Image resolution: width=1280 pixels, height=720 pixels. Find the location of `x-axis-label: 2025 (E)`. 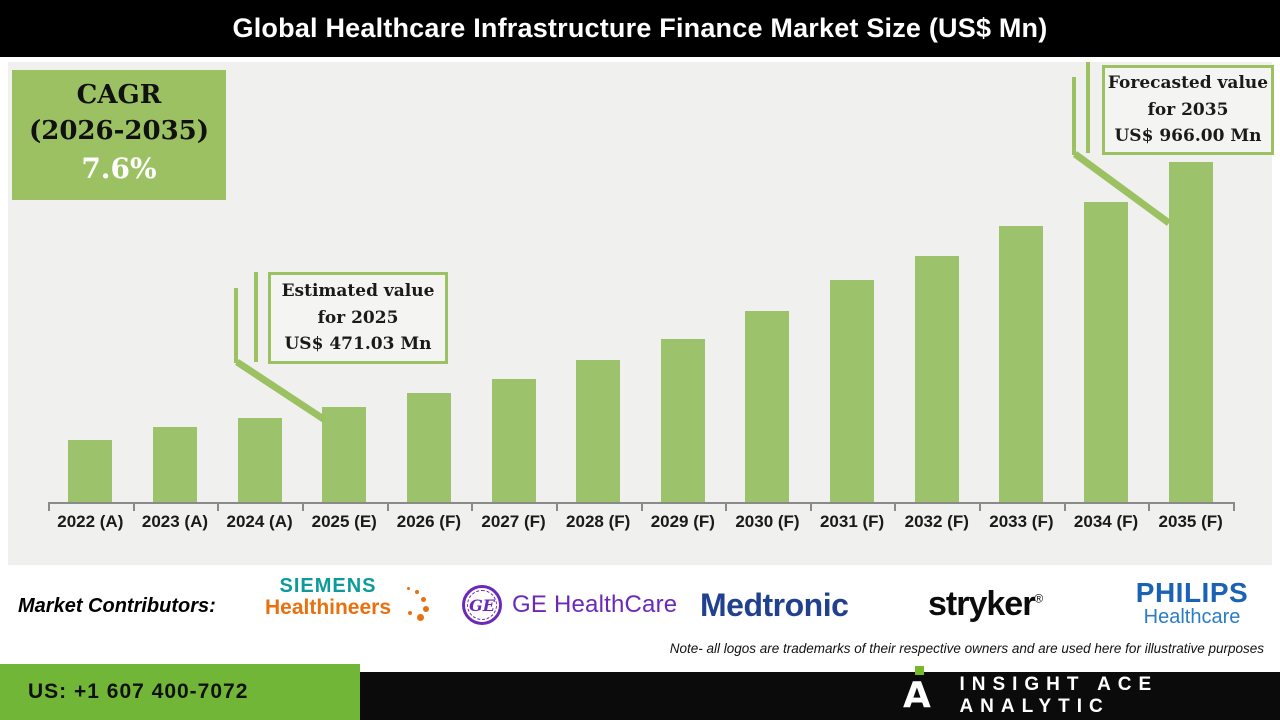

x-axis-label: 2025 (E) is located at coordinates (344, 521).